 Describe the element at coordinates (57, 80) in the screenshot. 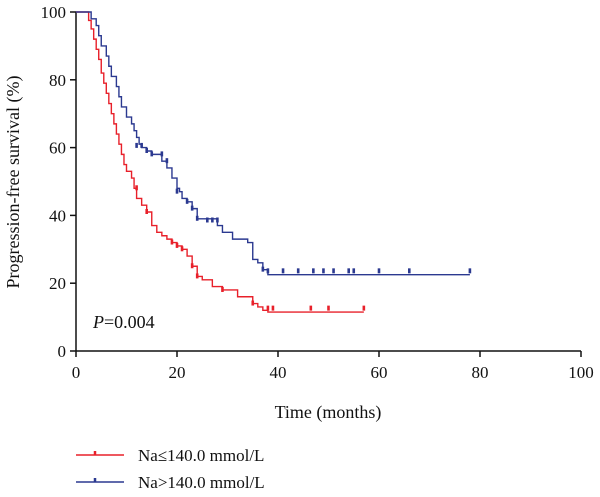

I see `y-tick-label: 80` at that location.